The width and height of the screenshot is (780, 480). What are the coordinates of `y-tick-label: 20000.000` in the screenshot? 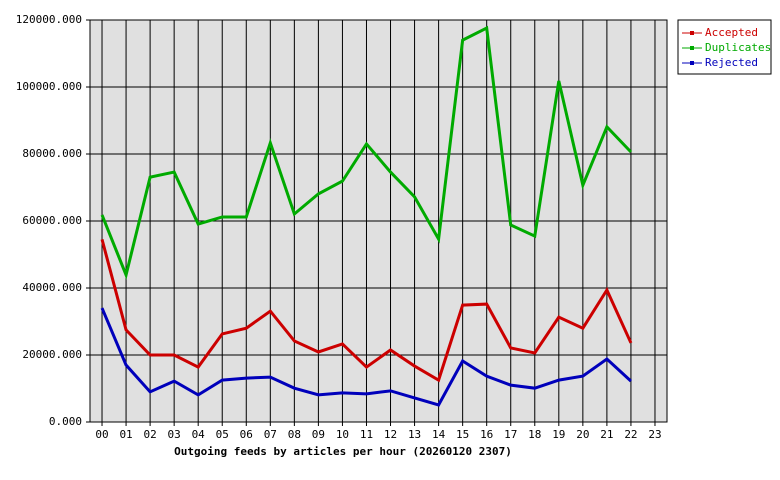 It's located at (52, 354).